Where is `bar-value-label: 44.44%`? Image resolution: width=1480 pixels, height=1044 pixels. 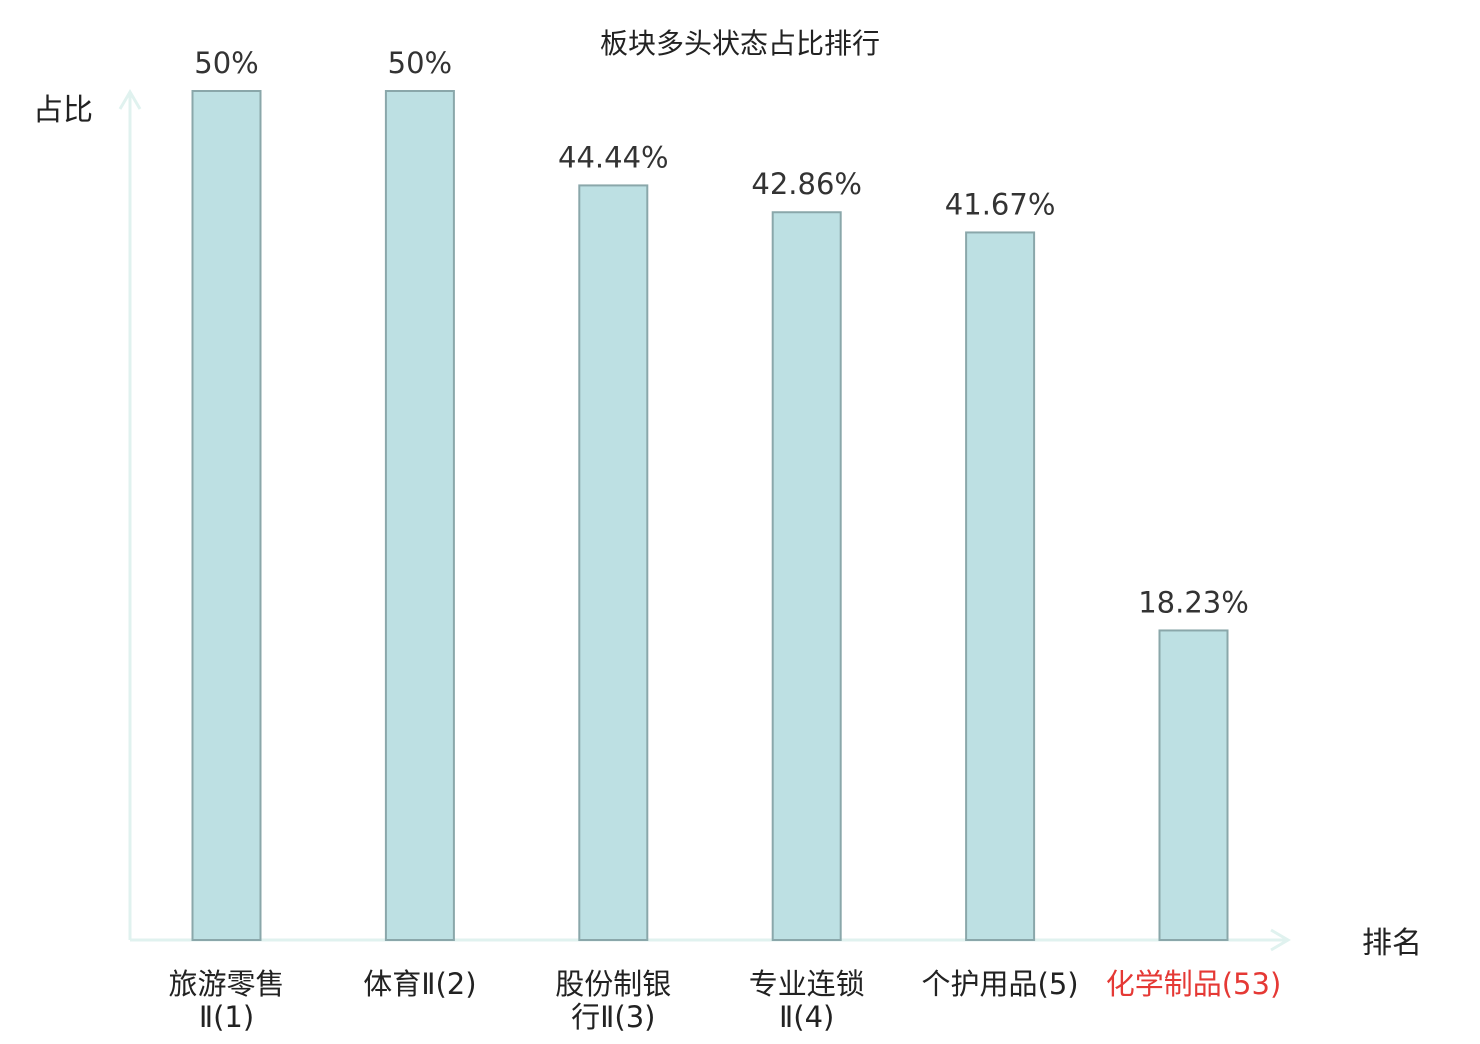
bar-value-label: 44.44% is located at coordinates (613, 157).